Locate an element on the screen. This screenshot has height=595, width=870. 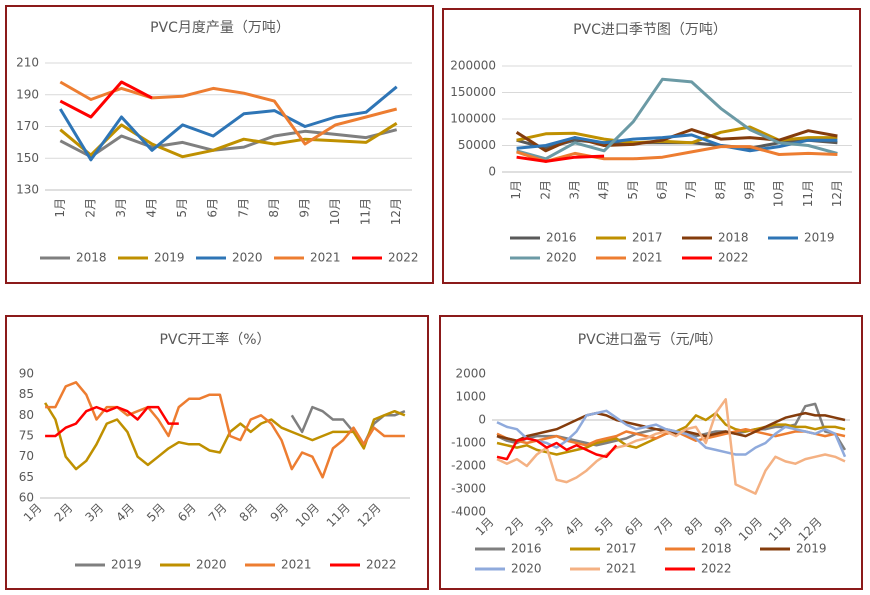
y-tick-label: -2000 is located at coordinates (468, 466).